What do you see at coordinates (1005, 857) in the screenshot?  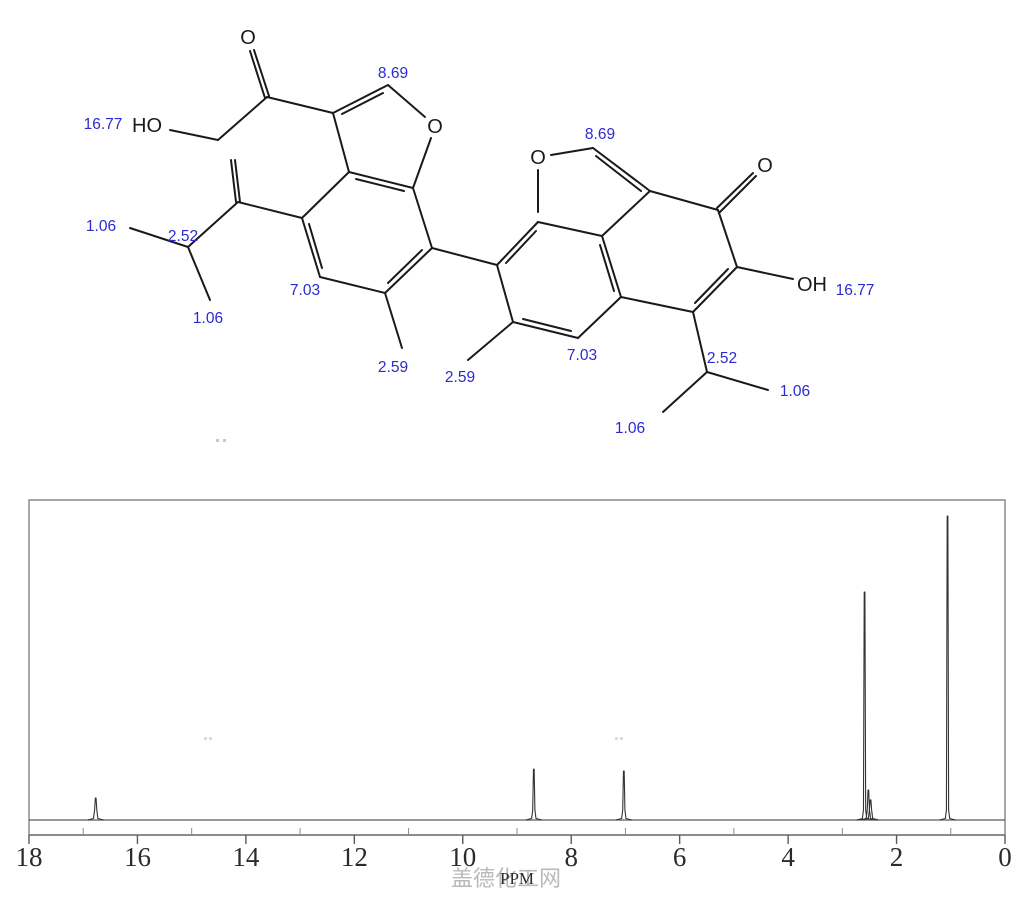 I see `axis-tick-label: 0` at bounding box center [1005, 857].